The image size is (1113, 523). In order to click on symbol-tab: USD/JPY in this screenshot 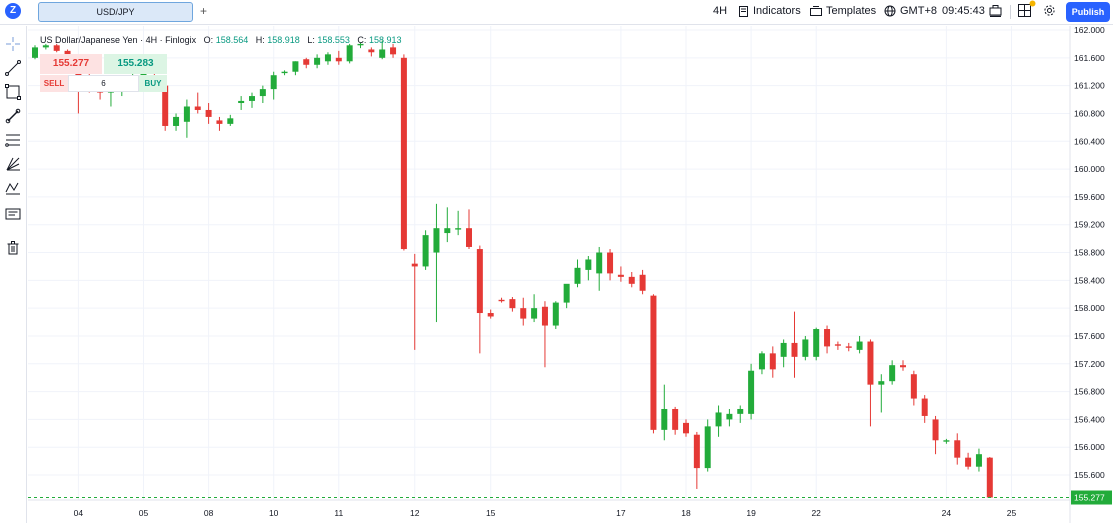, I will do `click(115, 12)`.